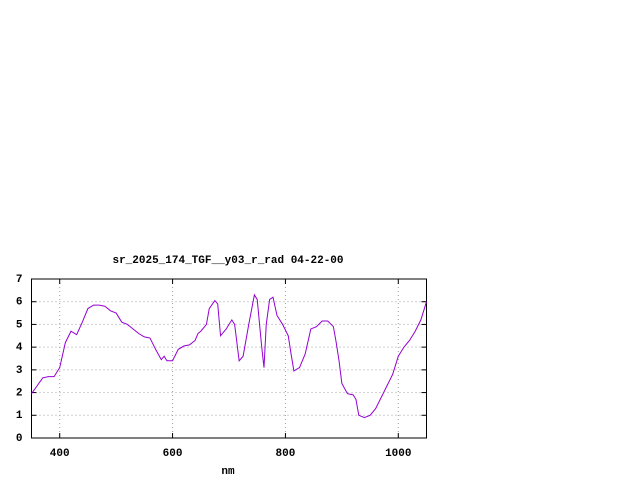 Image resolution: width=640 pixels, height=480 pixels. I want to click on y-tick-label: 7, so click(19, 280).